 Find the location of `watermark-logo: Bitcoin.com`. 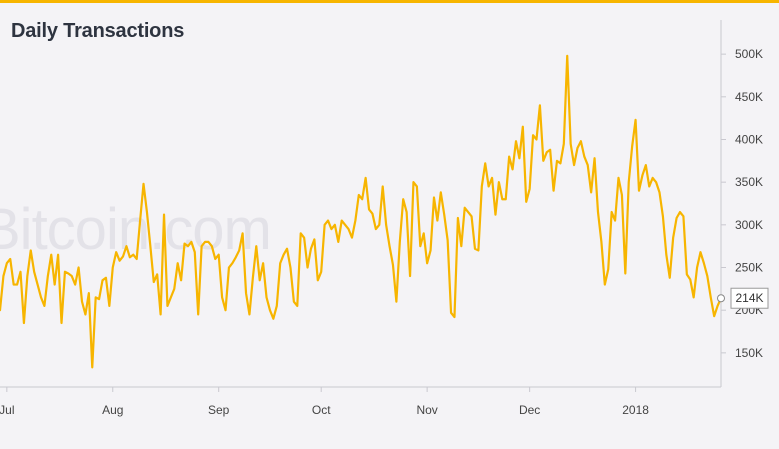

watermark-logo: Bitcoin.com is located at coordinates (136, 229).